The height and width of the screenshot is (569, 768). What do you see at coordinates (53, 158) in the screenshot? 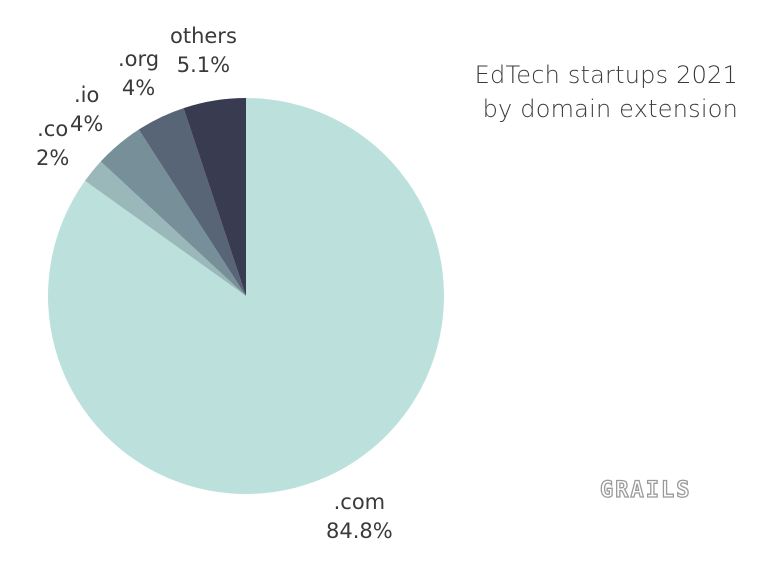
I see `slice-label-value: 2%` at bounding box center [53, 158].